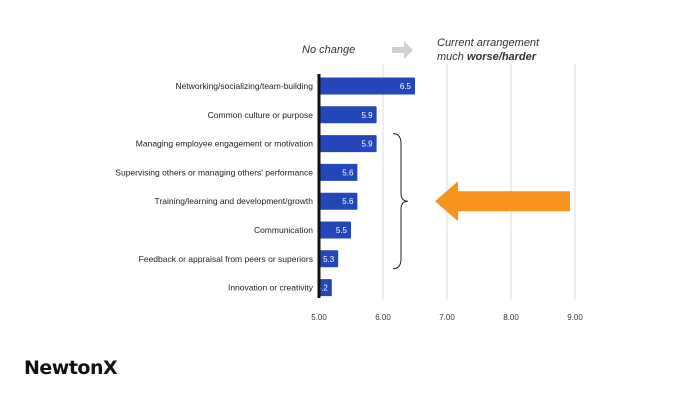  Describe the element at coordinates (319, 317) in the screenshot. I see `tick-label: 5.00` at that location.